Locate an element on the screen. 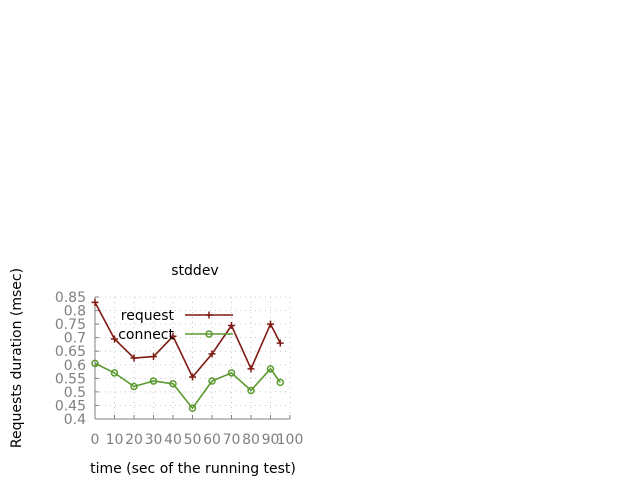  series-connect is located at coordinates (187, 385).